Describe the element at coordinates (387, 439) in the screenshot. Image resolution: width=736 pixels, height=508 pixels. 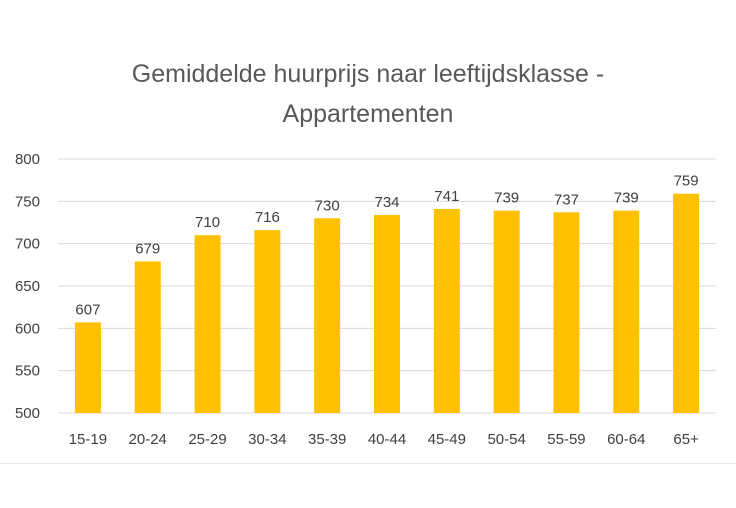
I see `x-tick-label: 40-44` at that location.